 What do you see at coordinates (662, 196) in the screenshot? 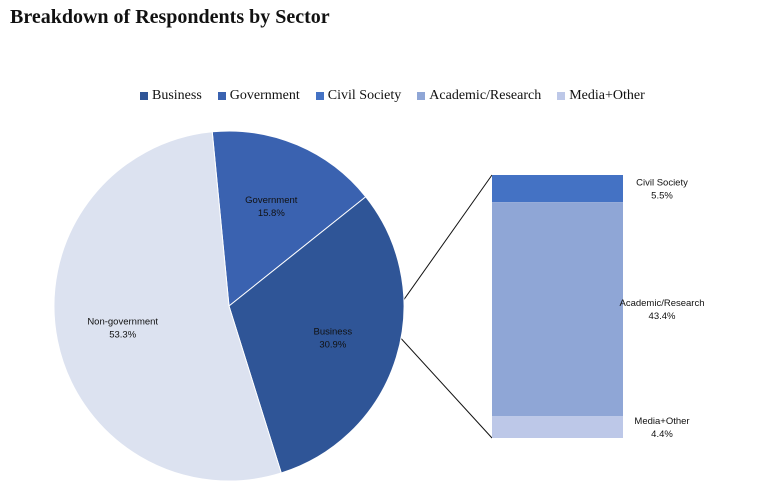
I see `bar-value-civil-society: 5.5%` at bounding box center [662, 196].